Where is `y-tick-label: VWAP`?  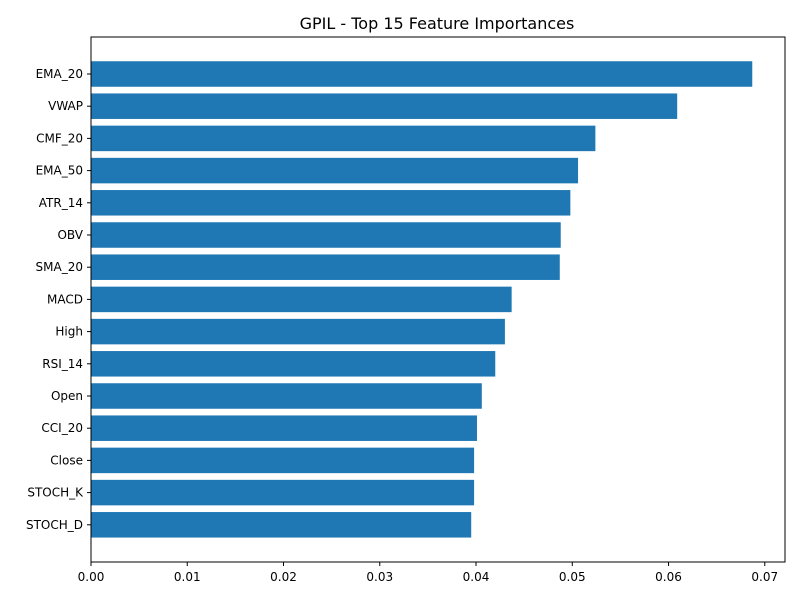 y-tick-label: VWAP is located at coordinates (65, 106).